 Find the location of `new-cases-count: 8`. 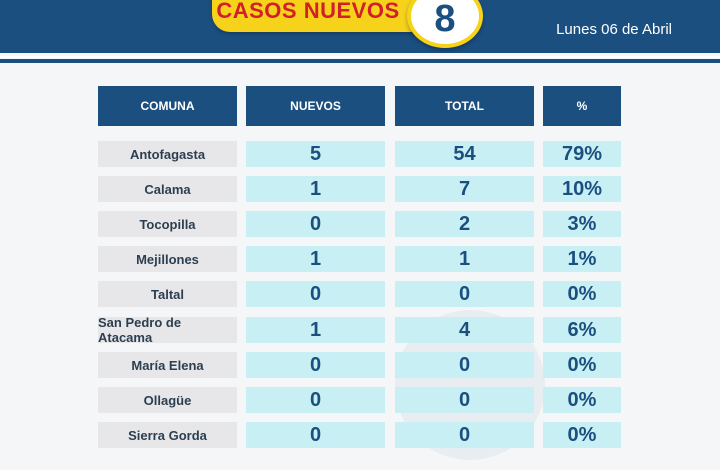

new-cases-count: 8 is located at coordinates (445, 20).